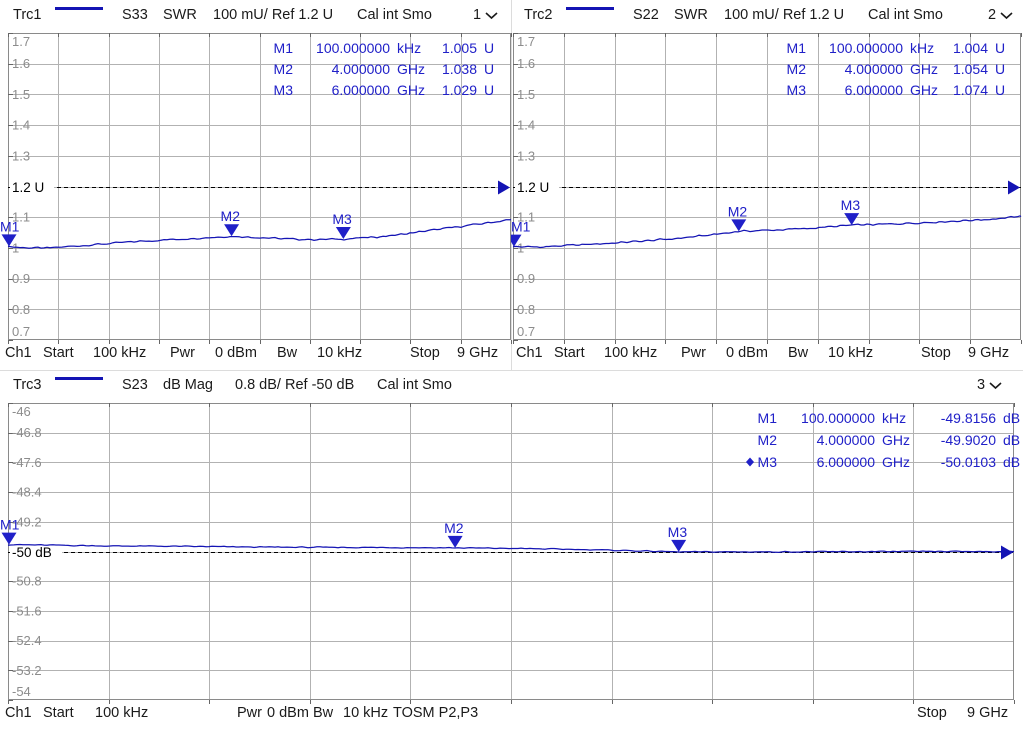 The height and width of the screenshot is (733, 1023). Describe the element at coordinates (259, 234) in the screenshot. I see `trace-curve` at that location.